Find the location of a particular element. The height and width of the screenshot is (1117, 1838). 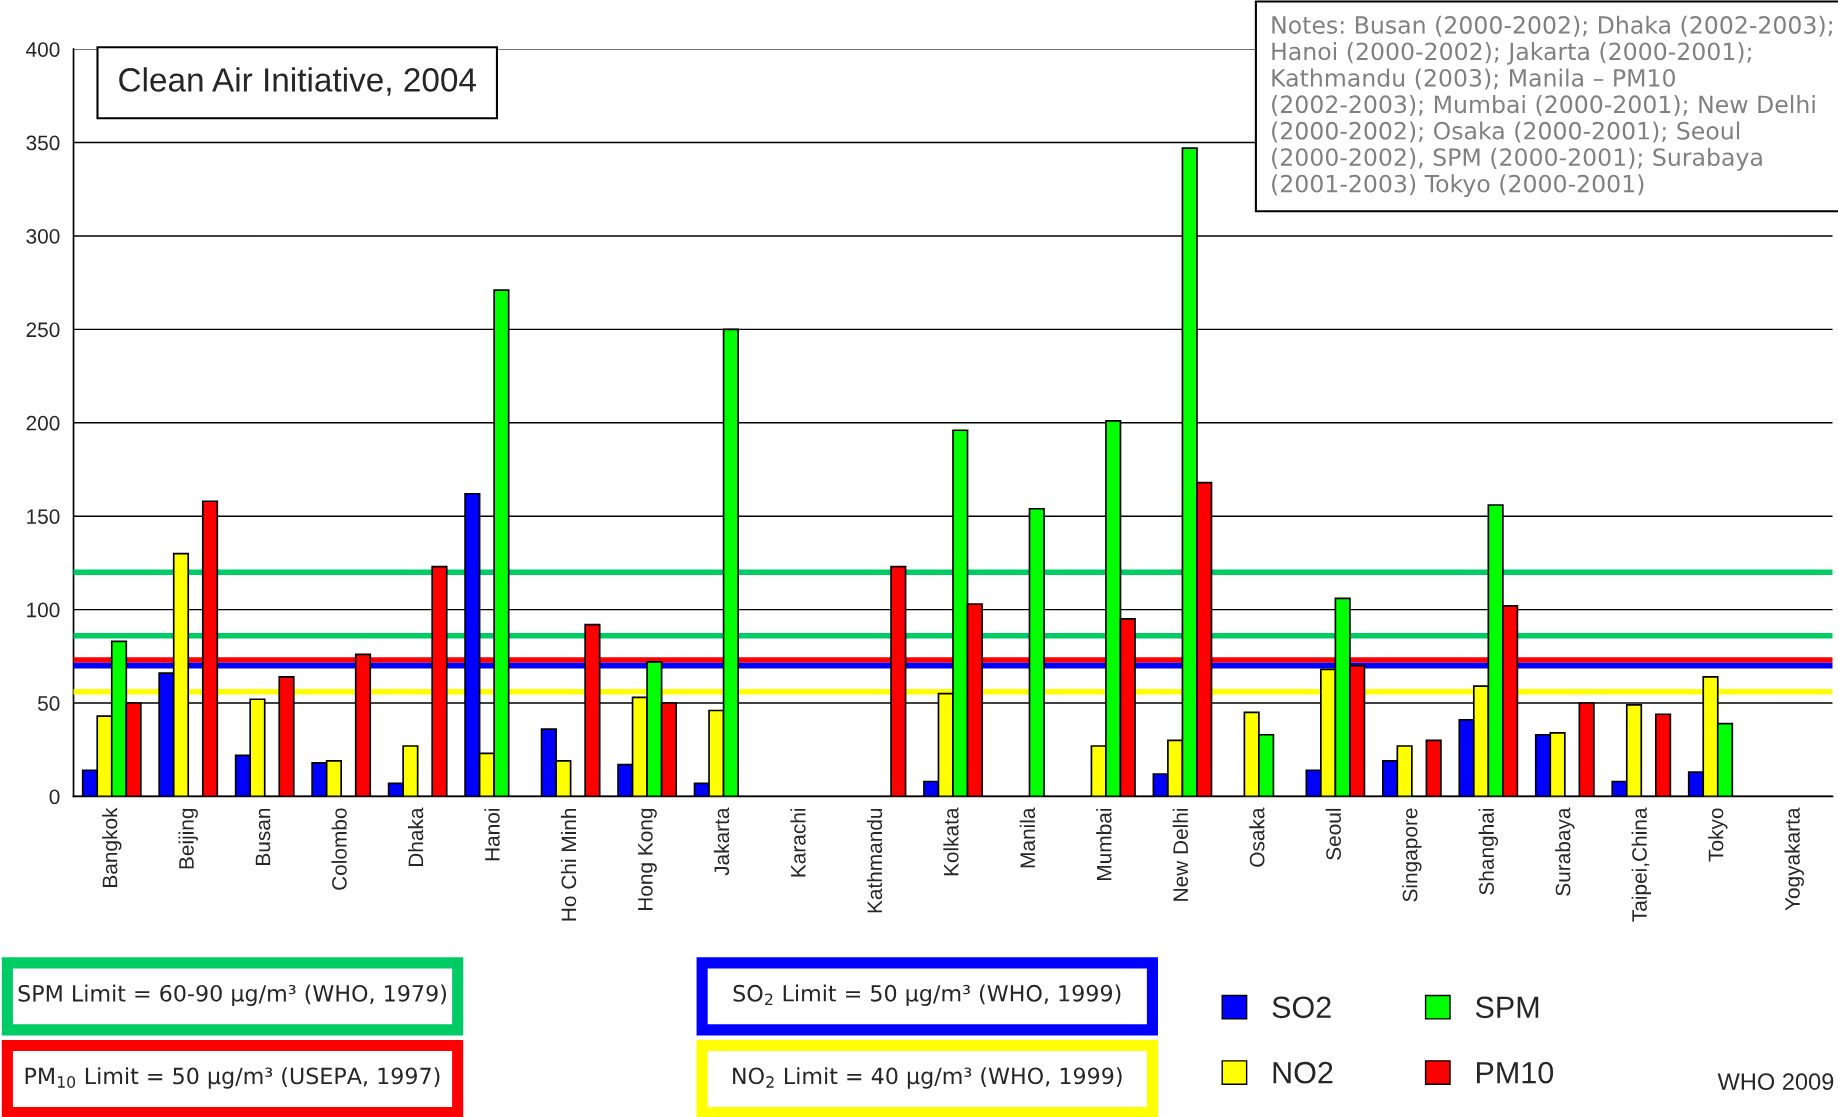

x-tick-label: Seoul is located at coordinates (1333, 834).